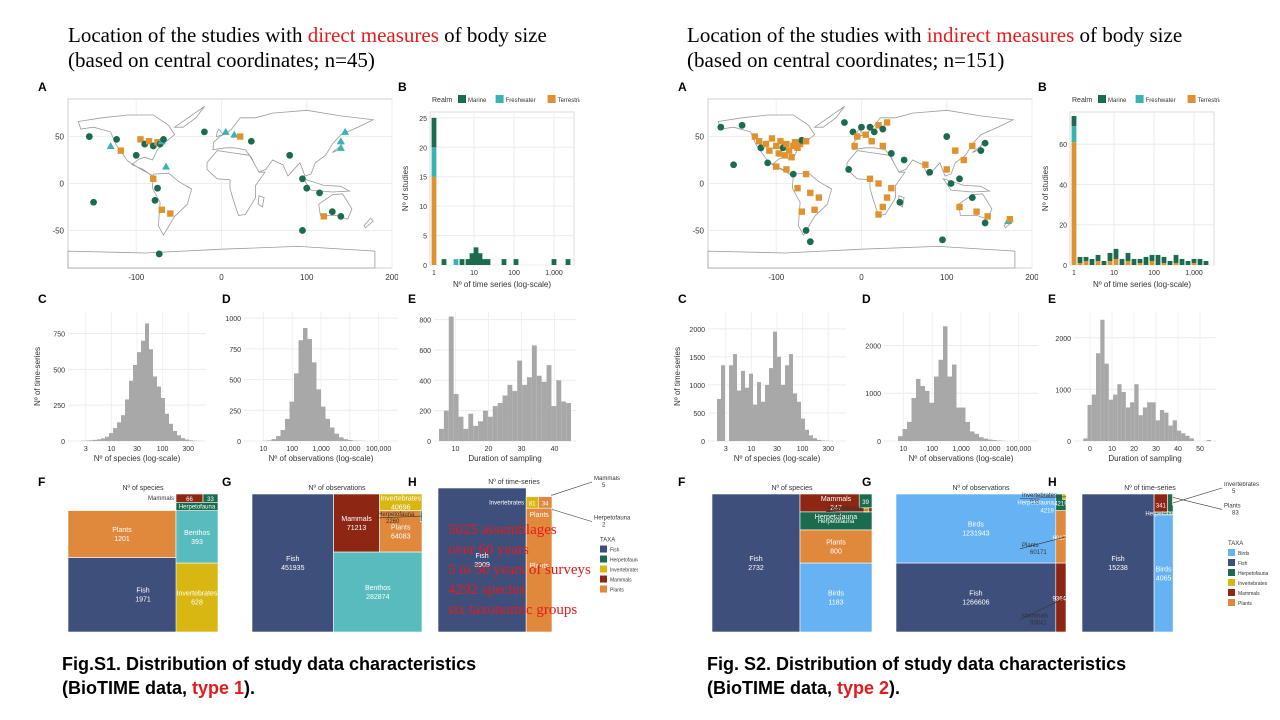 The width and height of the screenshot is (1280, 720). Describe the element at coordinates (442, 100) in the screenshot. I see `legend-title: Realm` at that location.